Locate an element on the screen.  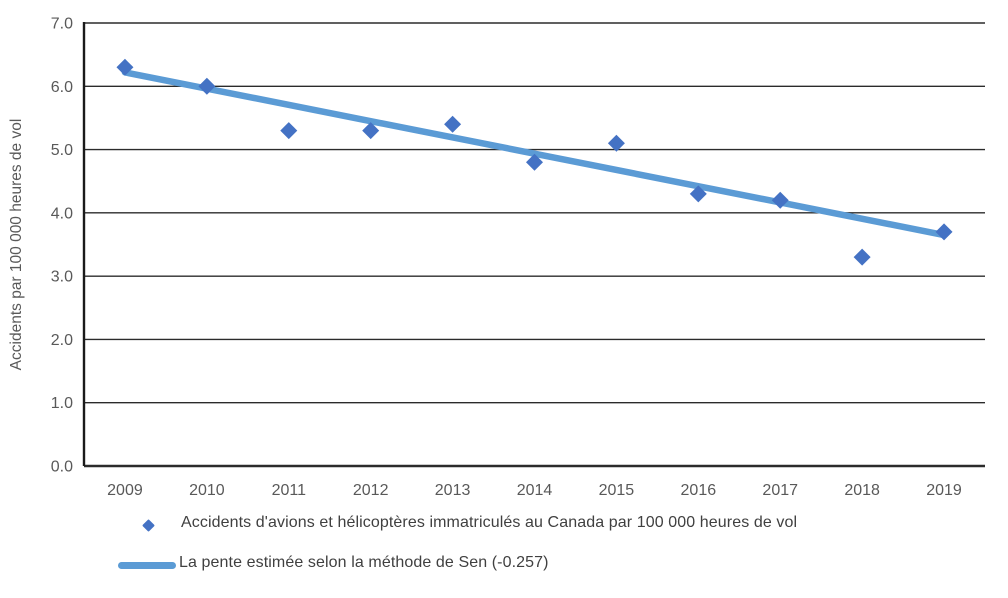
data-point-2010 is located at coordinates (207, 86).